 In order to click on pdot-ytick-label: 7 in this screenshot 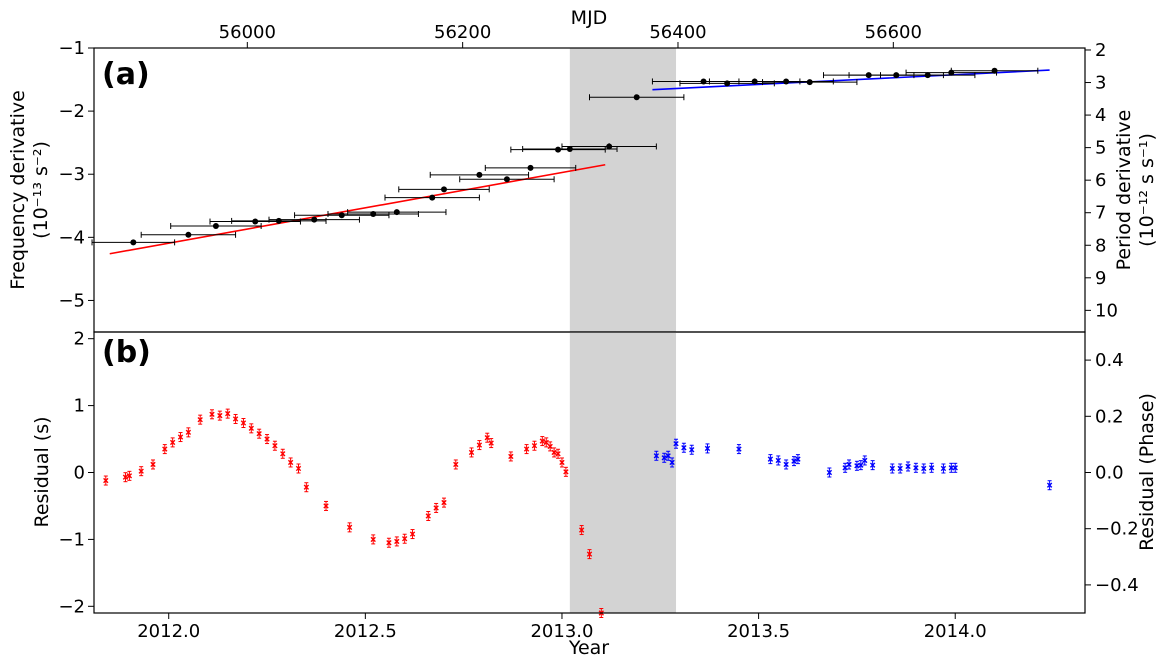, I will do `click(1100, 213)`.